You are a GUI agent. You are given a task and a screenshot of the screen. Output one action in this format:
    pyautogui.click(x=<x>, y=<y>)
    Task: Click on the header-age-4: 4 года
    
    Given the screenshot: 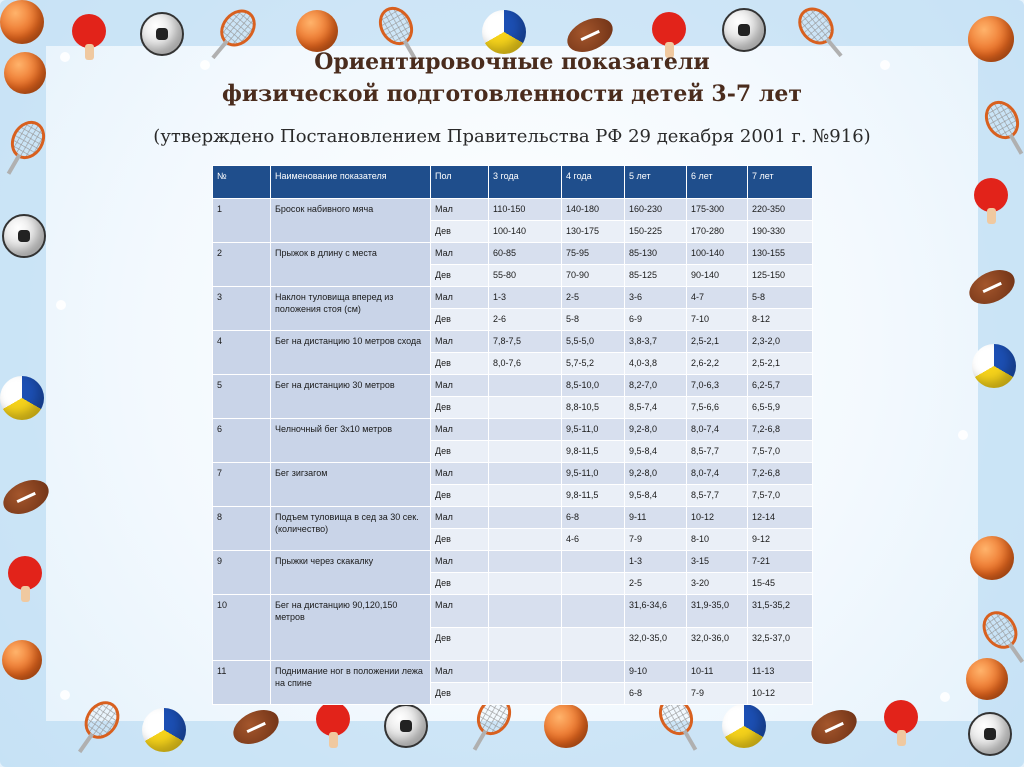 What is the action you would take?
    pyautogui.click(x=593, y=182)
    